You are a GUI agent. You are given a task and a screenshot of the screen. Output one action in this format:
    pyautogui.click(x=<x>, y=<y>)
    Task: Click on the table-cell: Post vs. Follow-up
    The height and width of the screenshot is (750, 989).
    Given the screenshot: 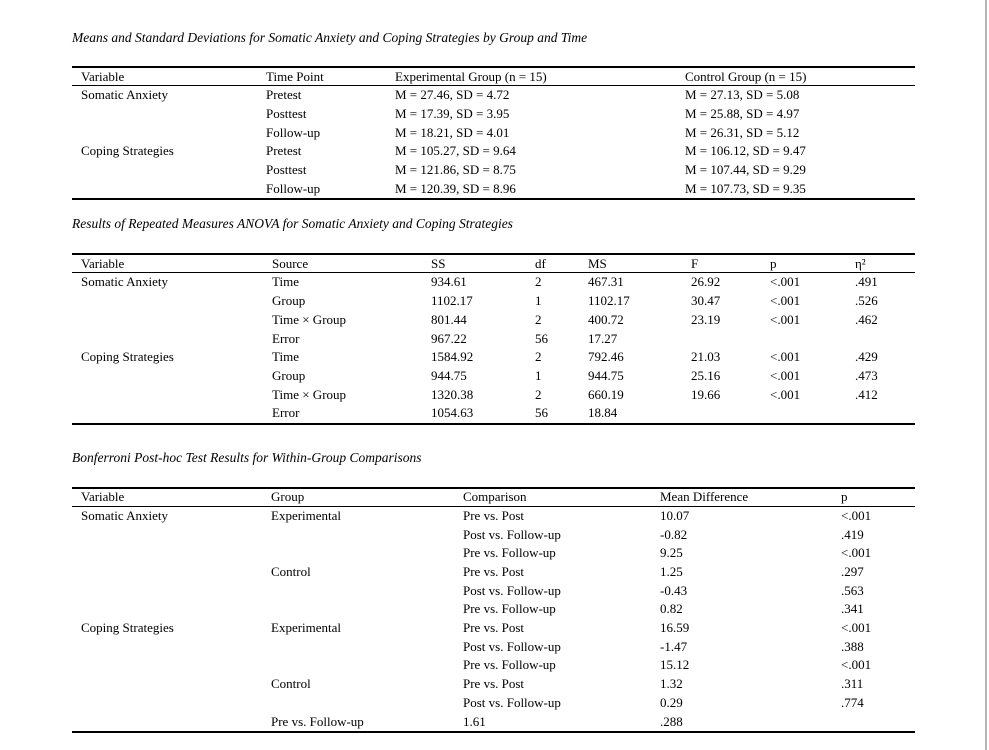 What is the action you would take?
    pyautogui.click(x=512, y=646)
    